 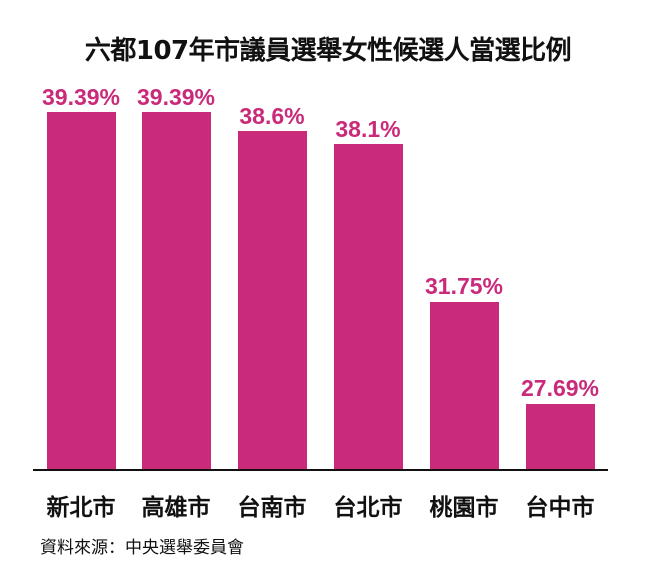 I want to click on chart-title: 六都107年市議員選舉女性候選人當選比例, so click(x=328, y=51).